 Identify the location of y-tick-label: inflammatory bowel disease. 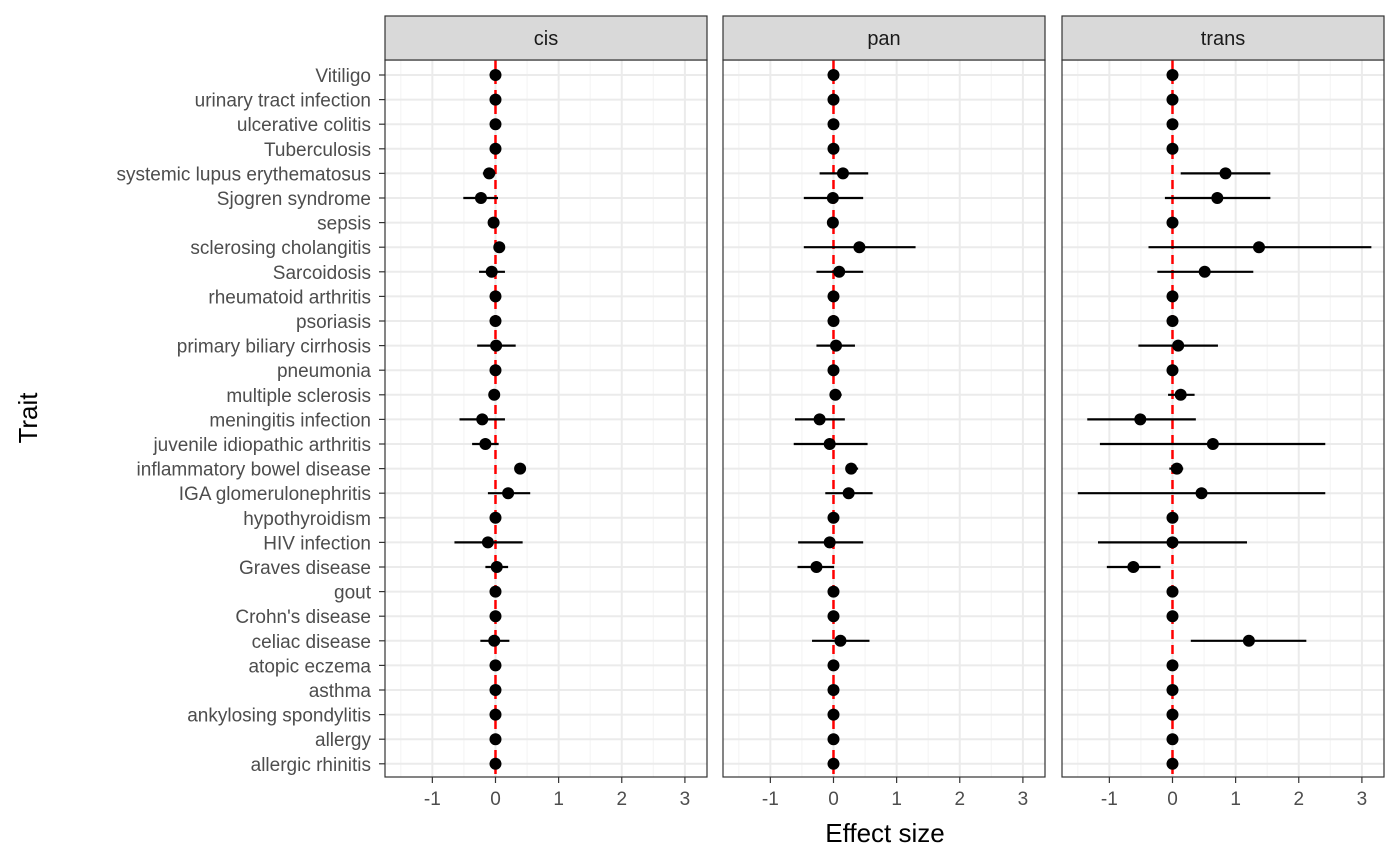
(254, 470).